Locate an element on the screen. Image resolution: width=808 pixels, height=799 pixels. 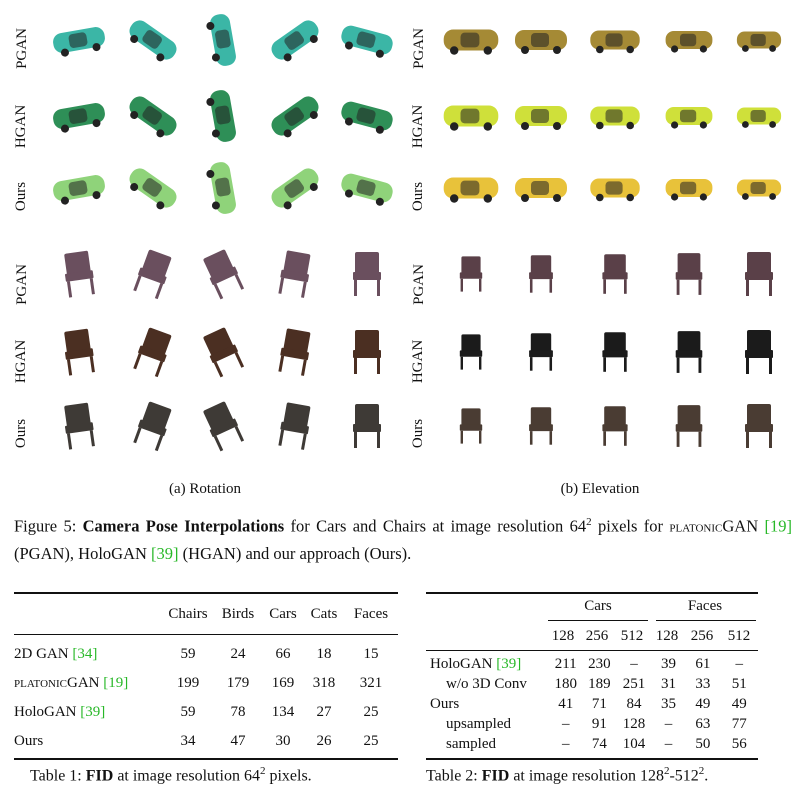
table-cell: 49 is located at coordinates (703, 703).